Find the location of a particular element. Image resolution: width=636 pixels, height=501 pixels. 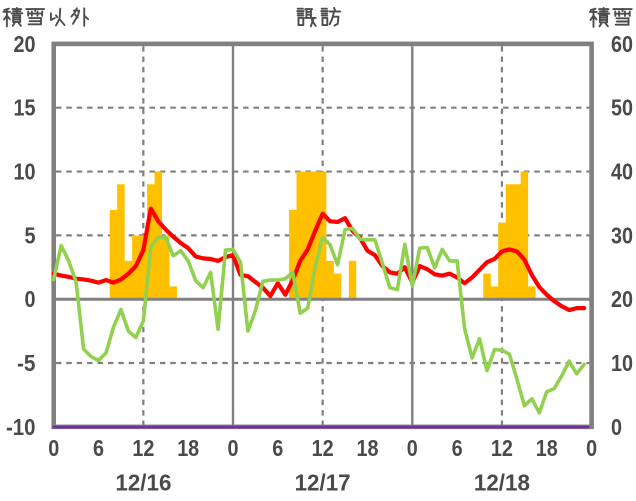

svg-text: 30 is located at coordinates (622, 235).